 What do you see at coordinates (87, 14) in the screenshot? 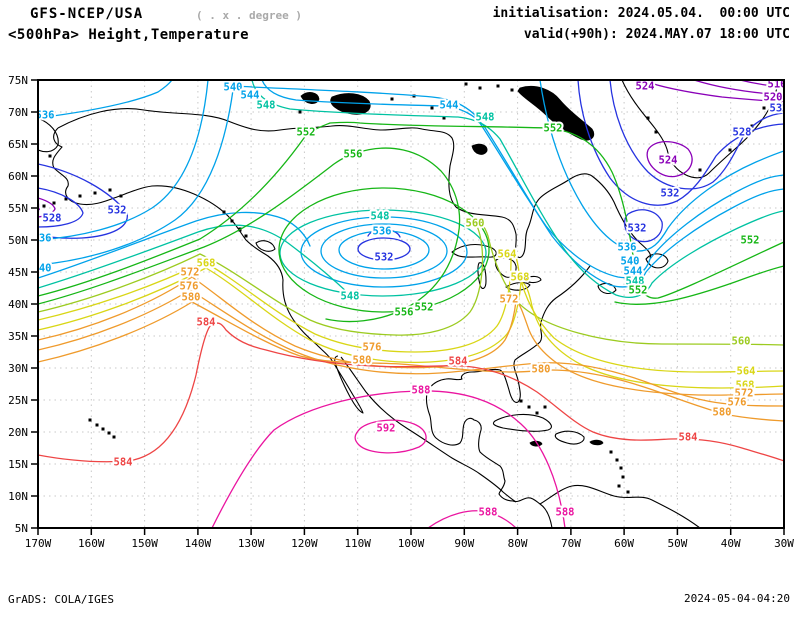
I see `product-title: GFS-NCEP/USA` at bounding box center [87, 14].